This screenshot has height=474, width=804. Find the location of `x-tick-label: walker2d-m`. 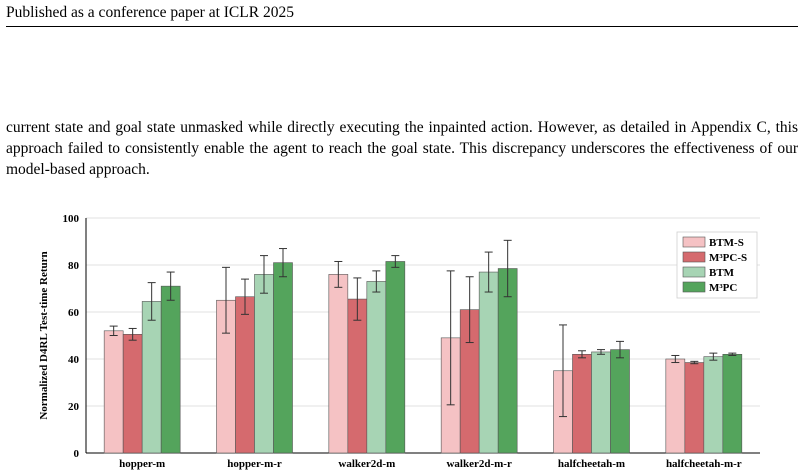

x-tick-label: walker2d-m is located at coordinates (366, 464).